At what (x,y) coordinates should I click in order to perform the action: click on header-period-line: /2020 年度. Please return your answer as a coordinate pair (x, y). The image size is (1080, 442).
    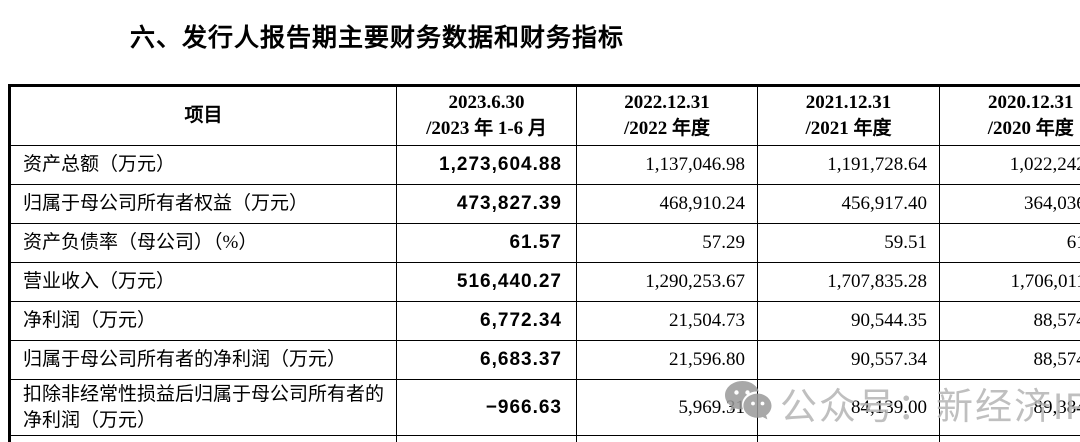
    Looking at the image, I should click on (1030, 128).